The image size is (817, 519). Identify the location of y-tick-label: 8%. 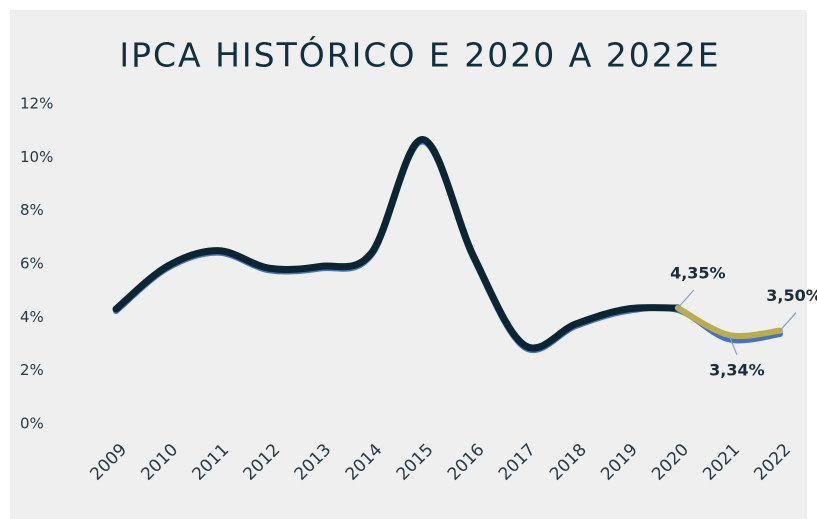
(32, 210).